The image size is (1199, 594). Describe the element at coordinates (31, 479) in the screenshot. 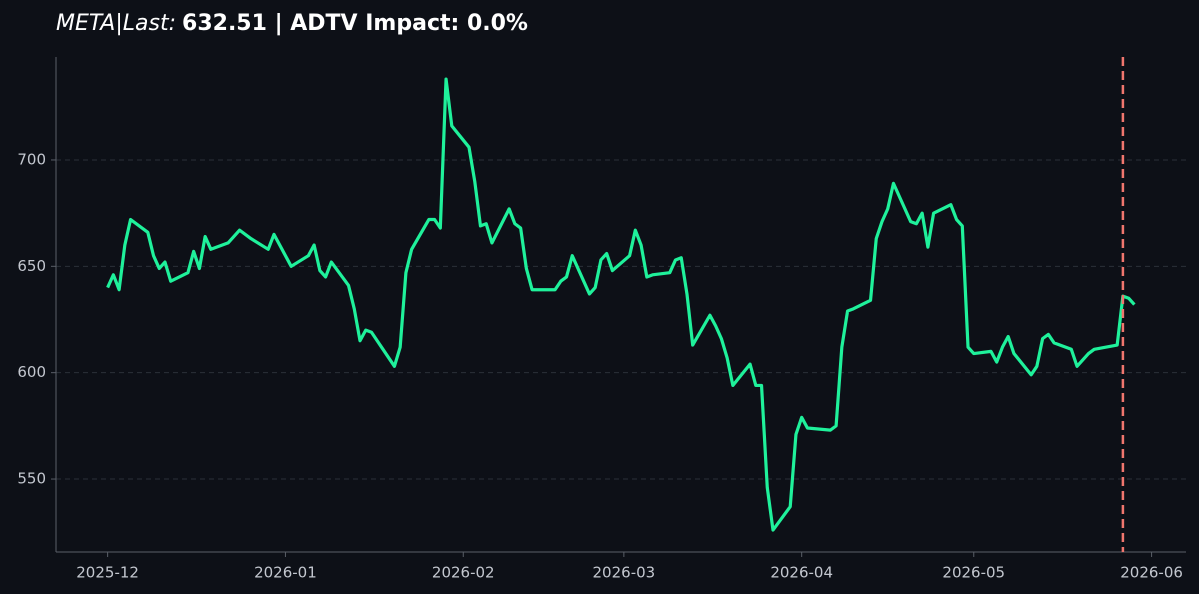

I see `y-tick-label: 550` at that location.